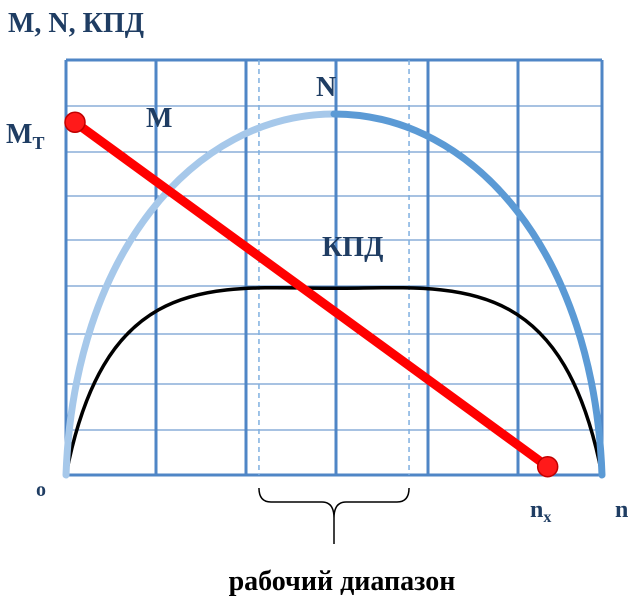  I want to click on idle-speed-marker, so click(547, 466).